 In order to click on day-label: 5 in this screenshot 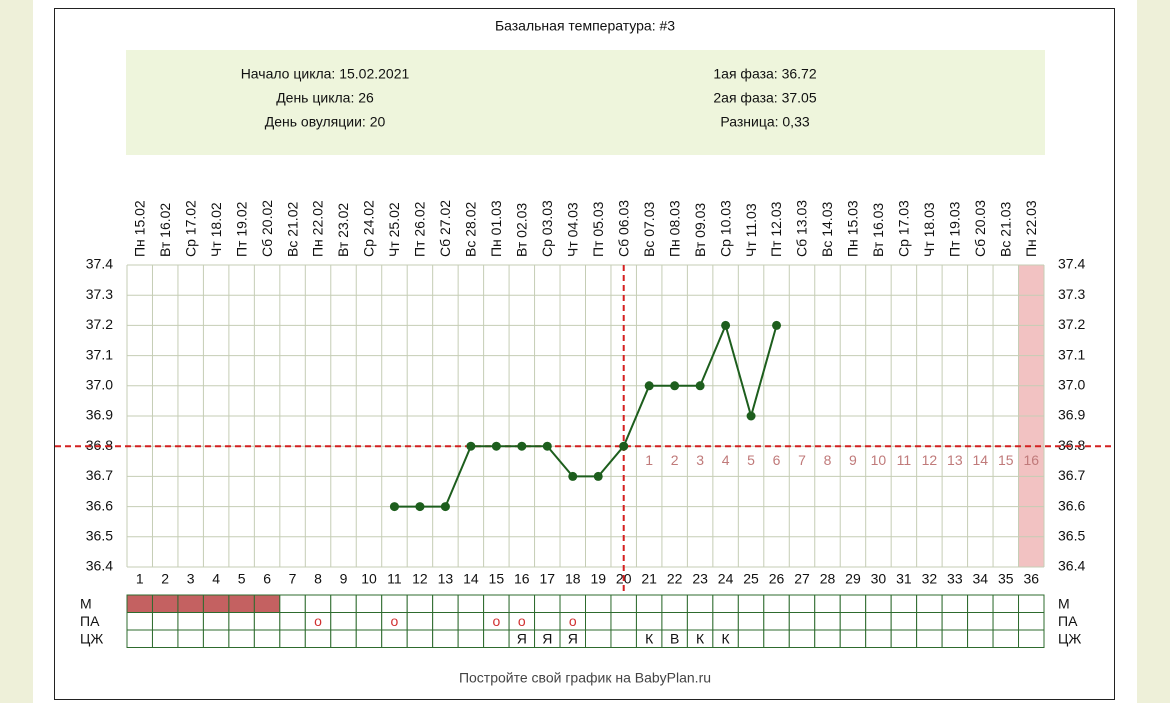, I will do `click(242, 579)`.